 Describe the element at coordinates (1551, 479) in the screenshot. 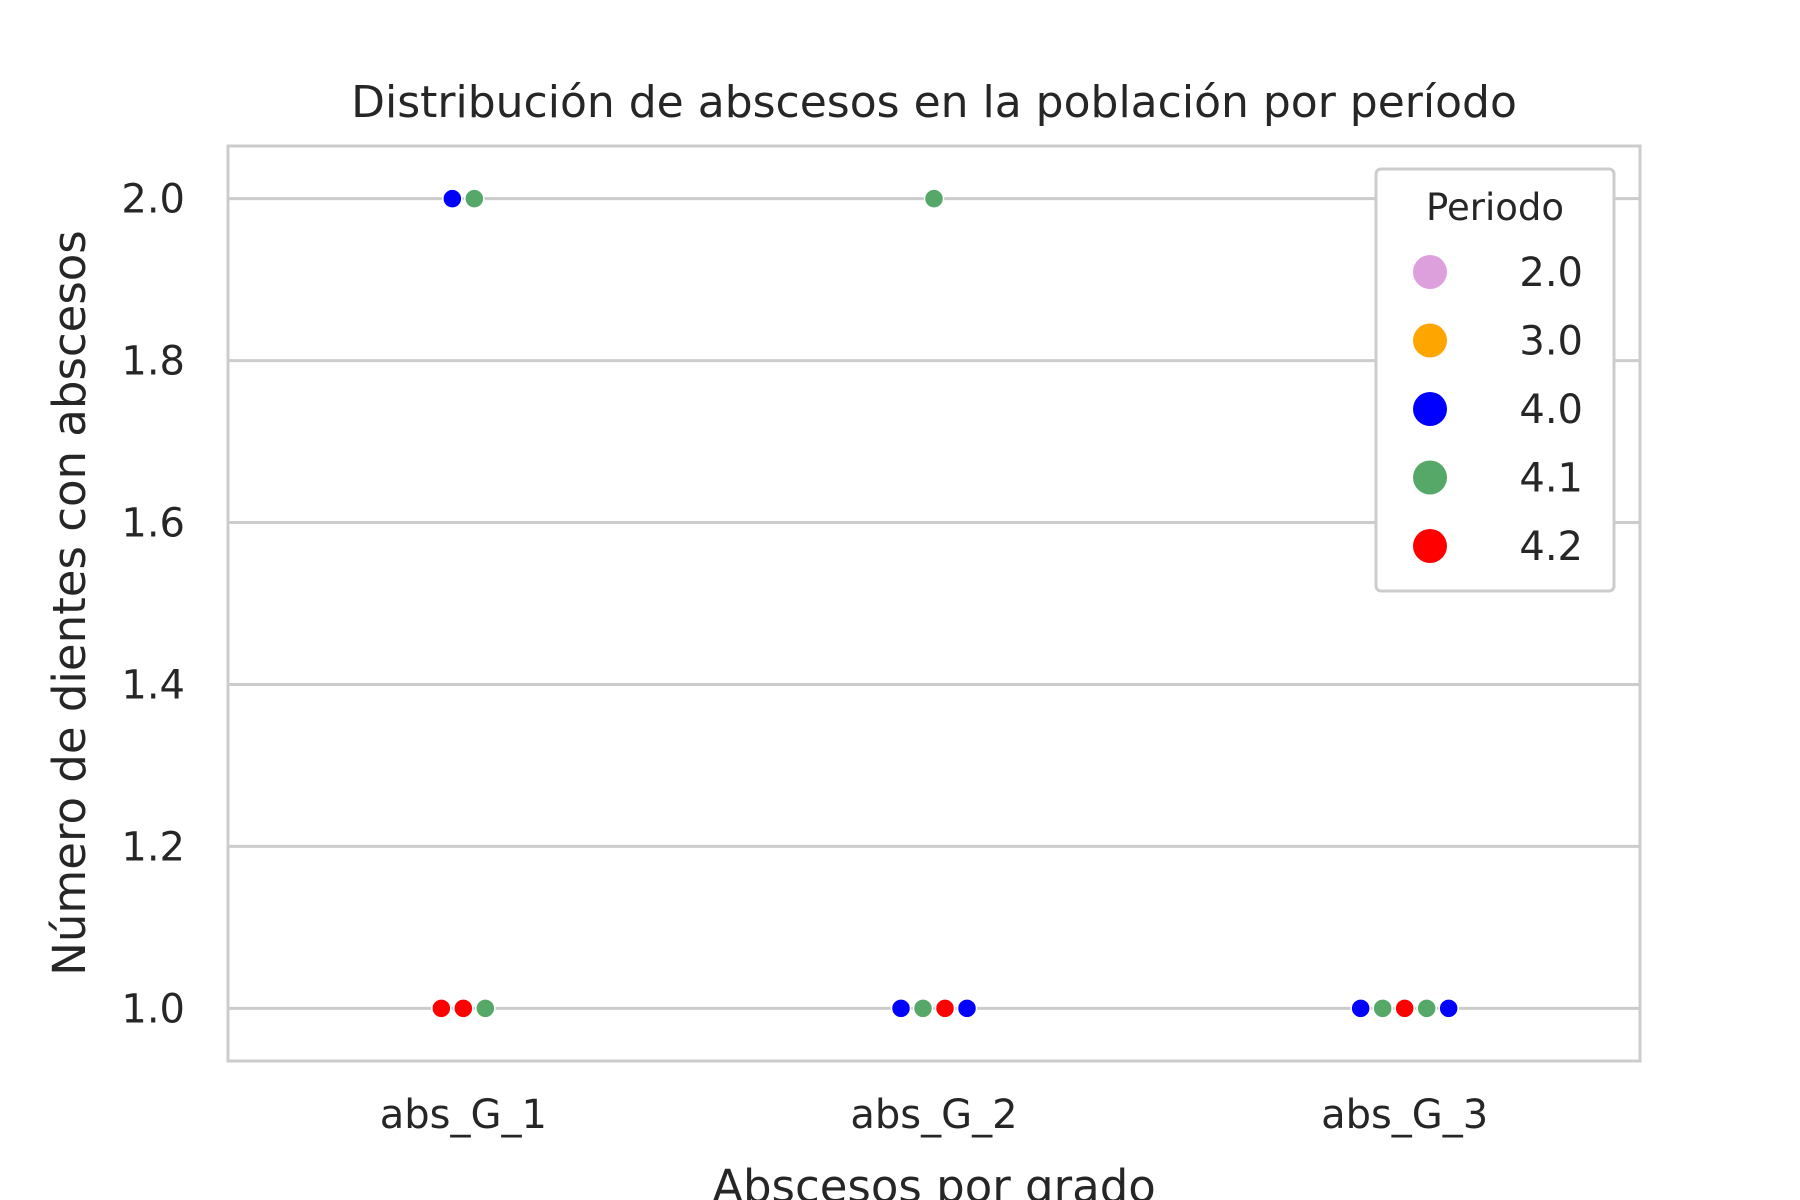

I see `legend-label: 4.1` at that location.